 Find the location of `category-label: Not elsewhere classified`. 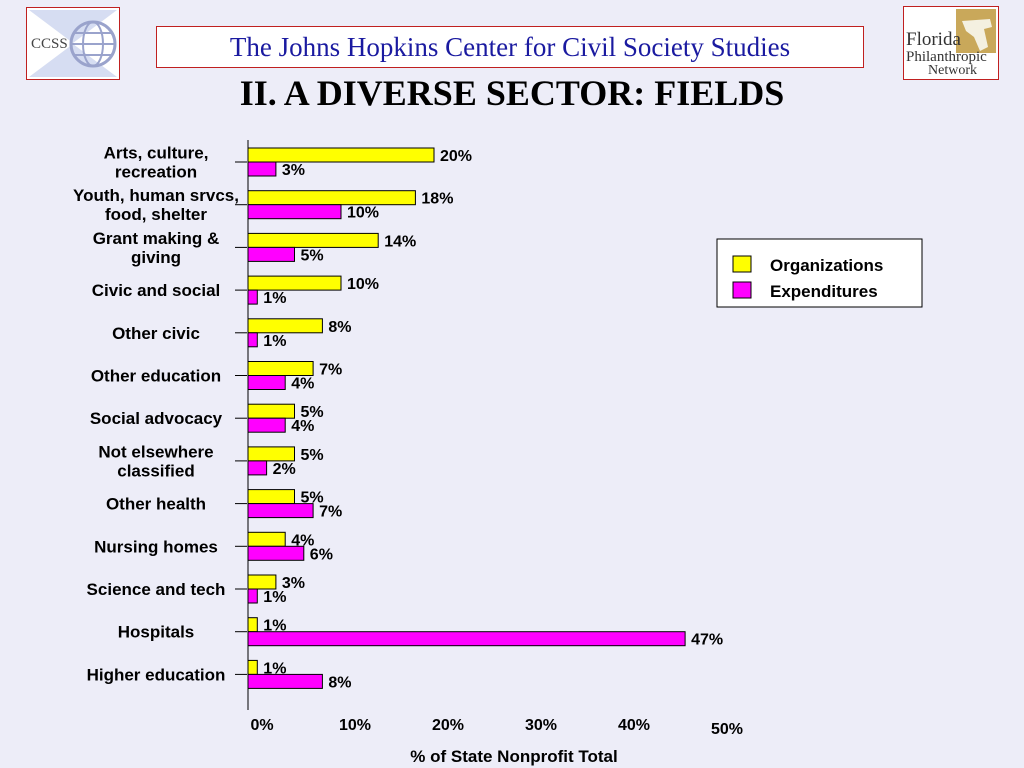

category-label: Not elsewhere classified is located at coordinates (155, 461).